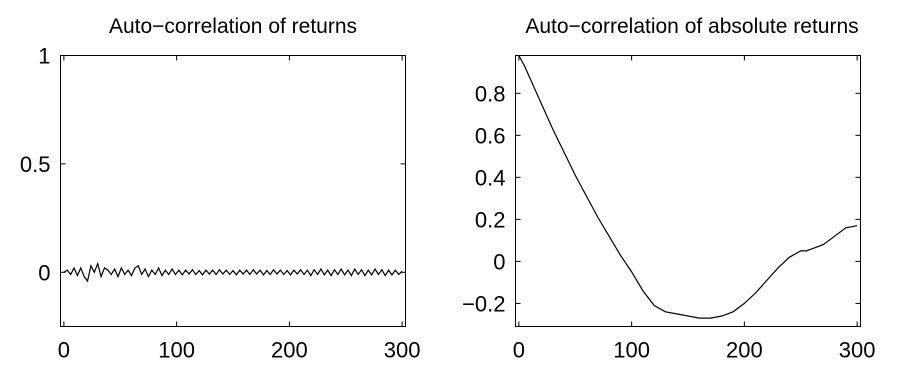  Describe the element at coordinates (490, 219) in the screenshot. I see `y-tick-label: 0.2` at that location.